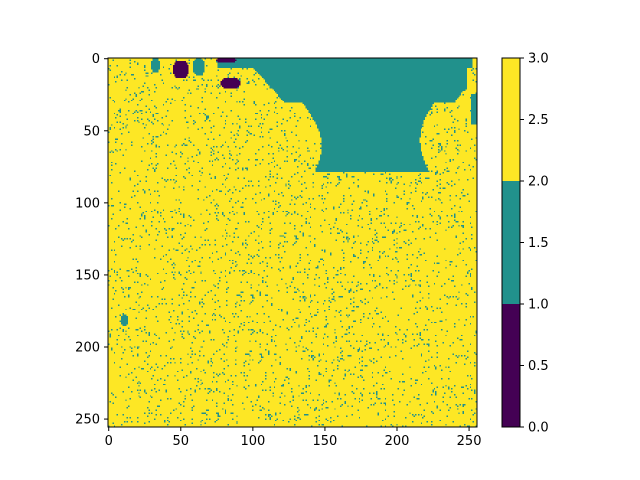  Describe the element at coordinates (538, 243) in the screenshot. I see `colorbar-tick-label: 1.5` at that location.